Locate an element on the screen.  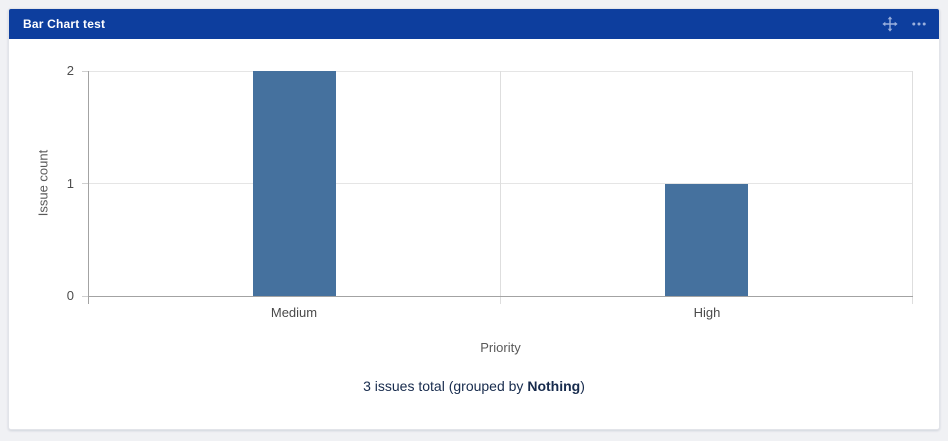
more-icon is located at coordinates (919, 24).